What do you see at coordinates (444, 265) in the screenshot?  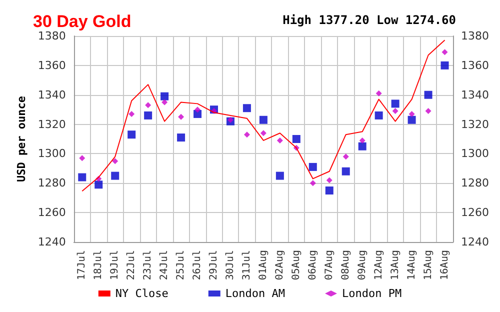 I see `x-tick-label: 16Aug` at bounding box center [444, 265].